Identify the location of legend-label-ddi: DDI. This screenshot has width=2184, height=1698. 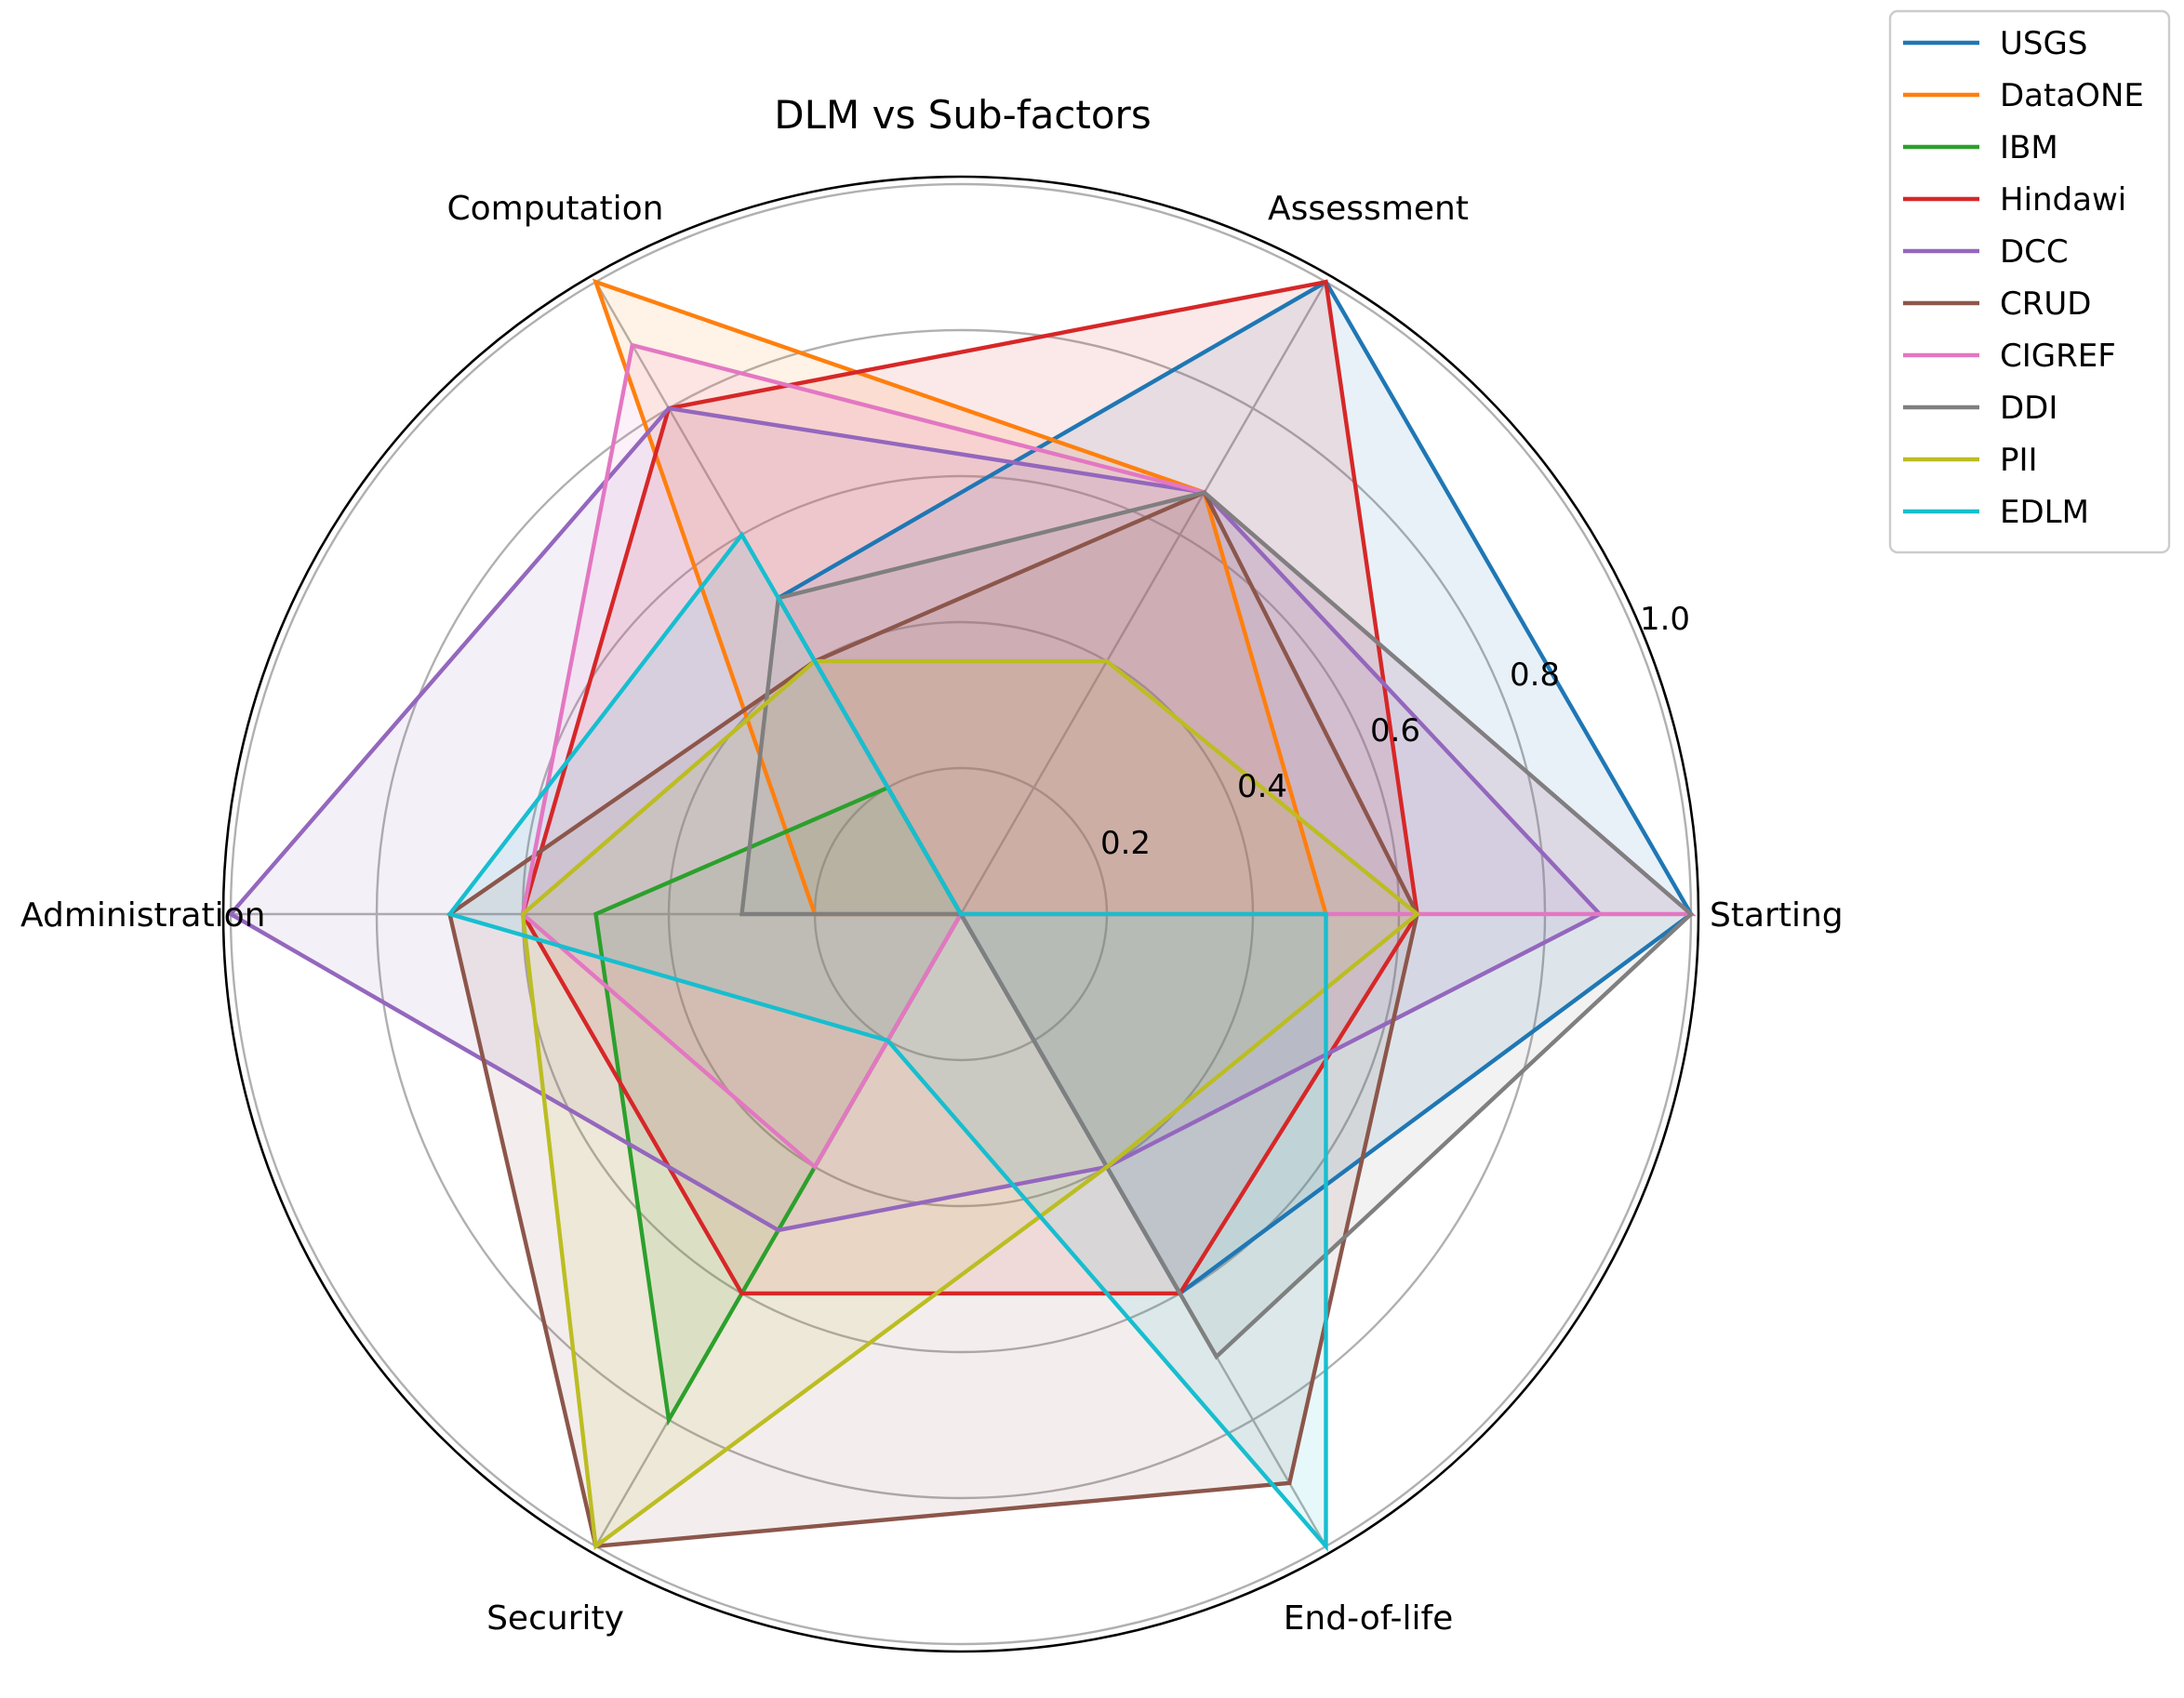
(2028, 408).